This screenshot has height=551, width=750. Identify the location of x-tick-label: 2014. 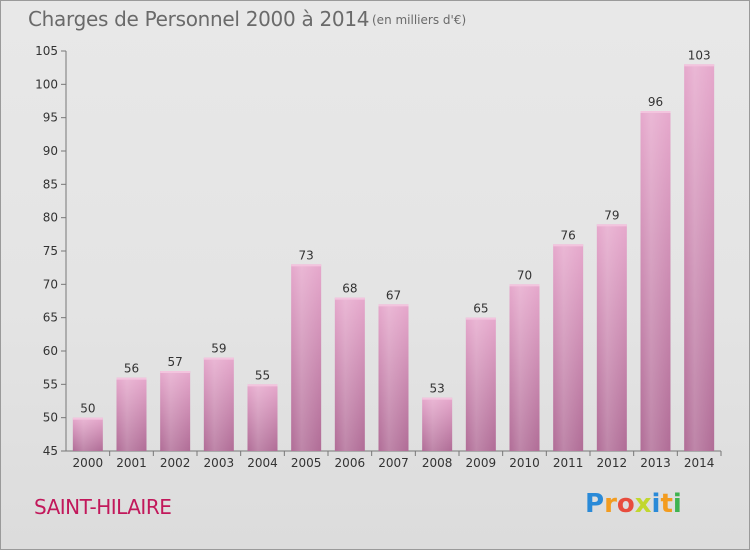
(699, 463).